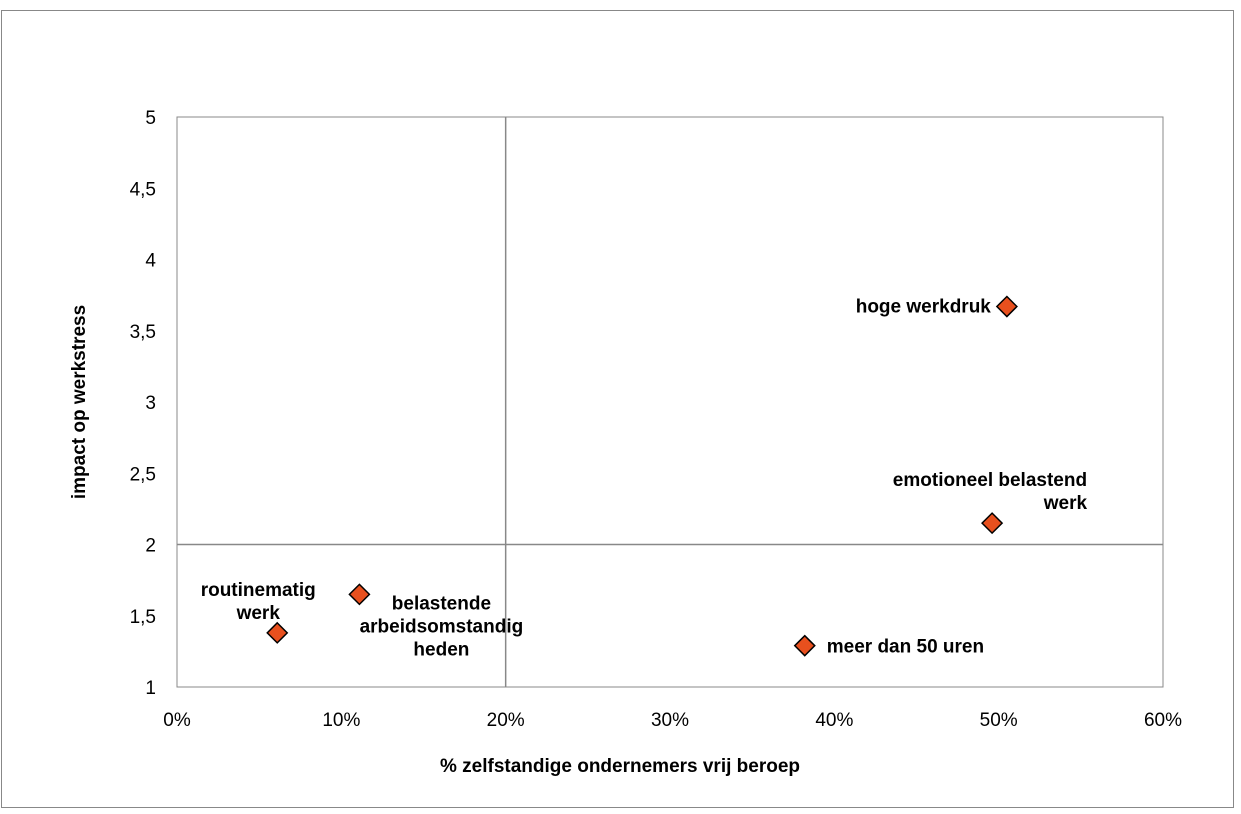 The width and height of the screenshot is (1241, 814). I want to click on x-tick-label: 20%, so click(506, 720).